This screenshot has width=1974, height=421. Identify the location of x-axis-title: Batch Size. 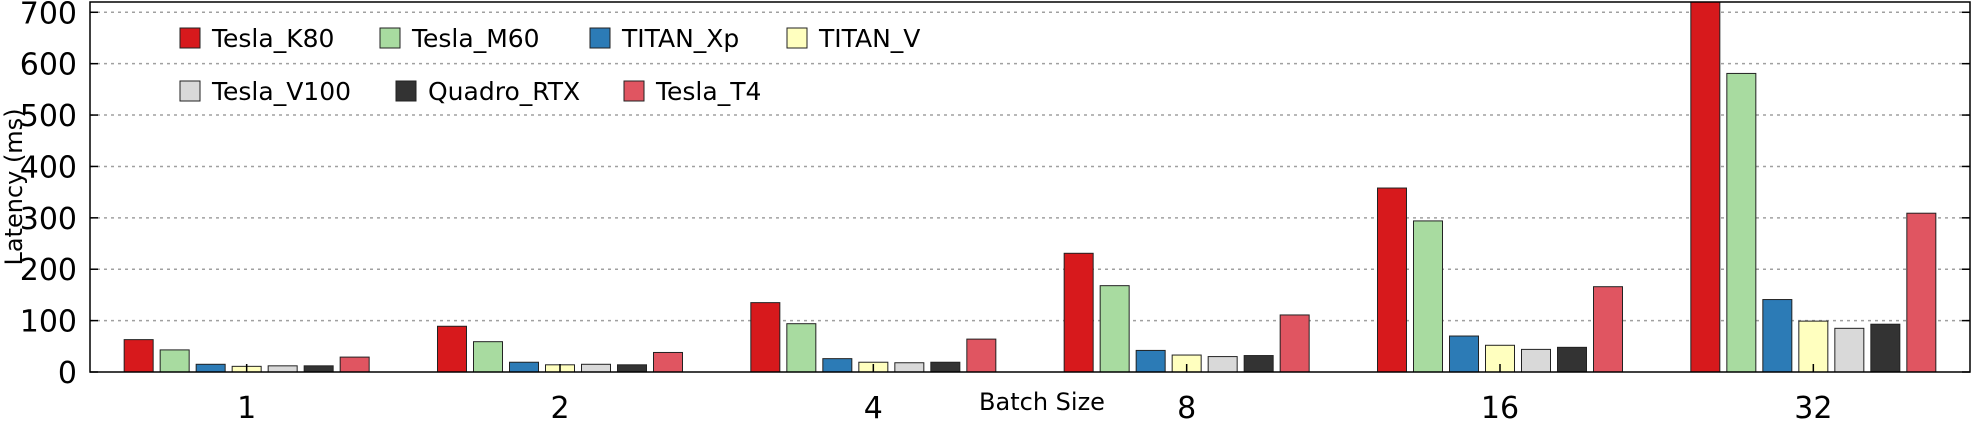
(1042, 402).